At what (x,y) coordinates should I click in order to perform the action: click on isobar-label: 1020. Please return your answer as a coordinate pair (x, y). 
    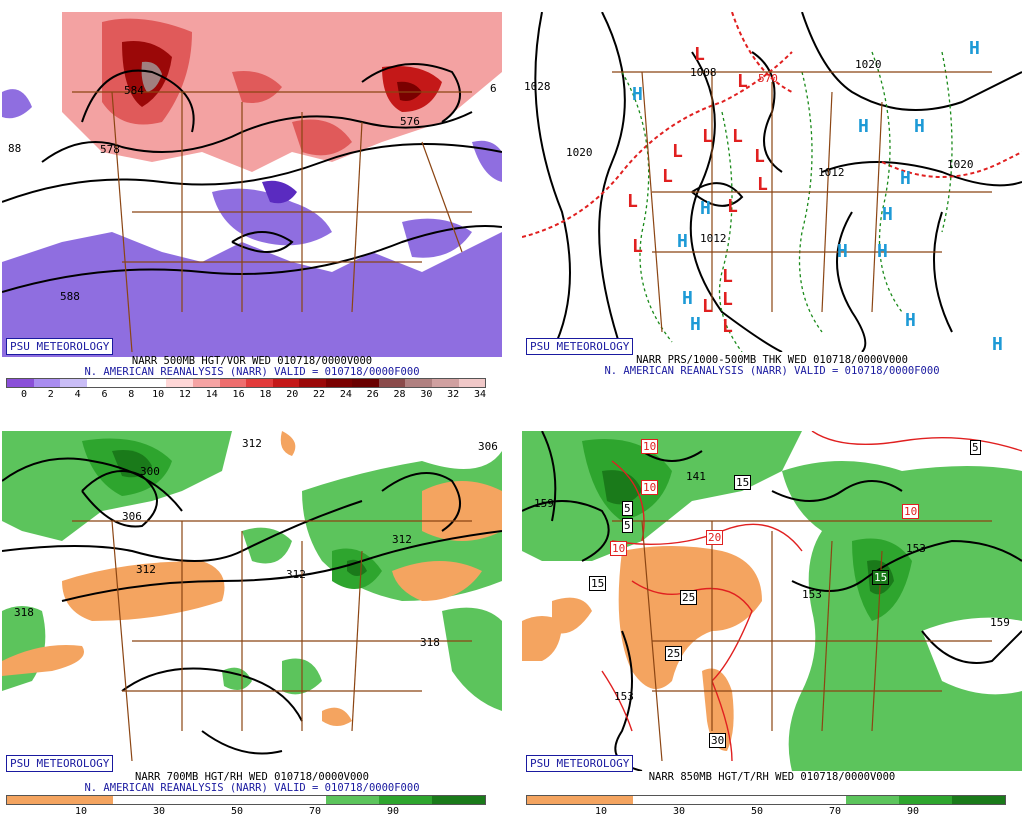
    Looking at the image, I should click on (868, 64).